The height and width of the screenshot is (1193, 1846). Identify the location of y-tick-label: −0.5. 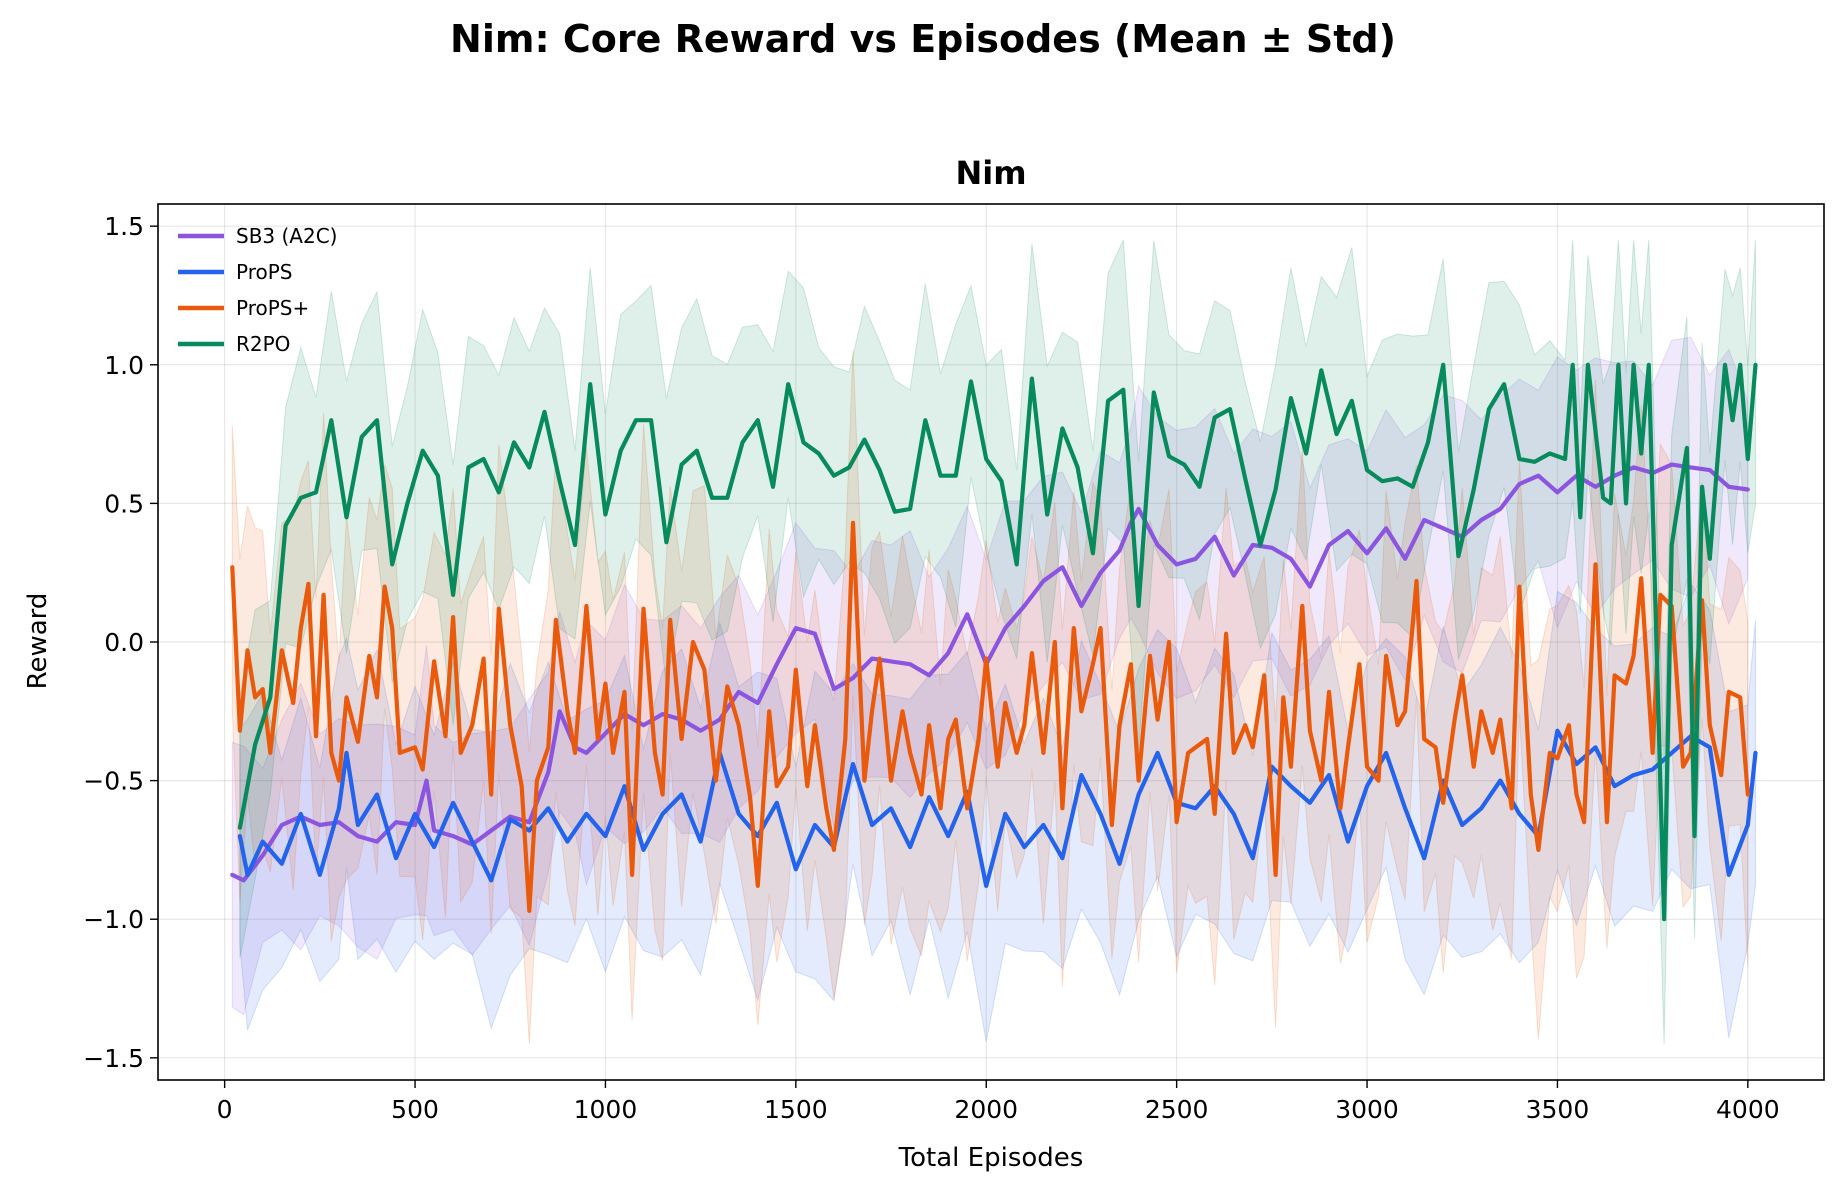
(113, 781).